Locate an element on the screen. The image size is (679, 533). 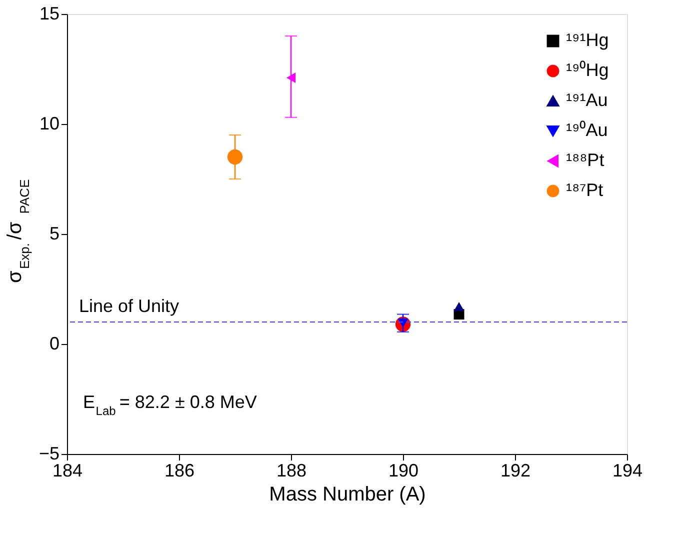
y-tick-label: 5 is located at coordinates (54, 234).